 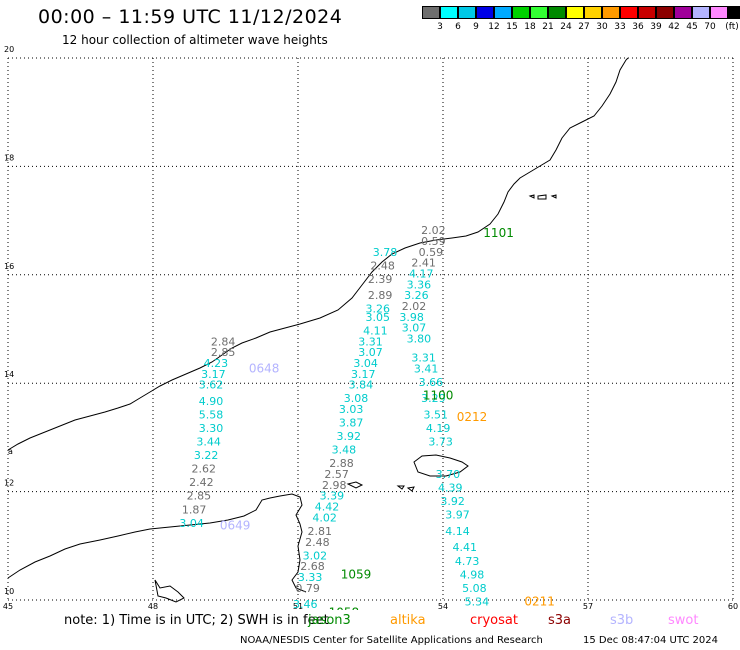 What do you see at coordinates (710, 27) in the screenshot?
I see `legend-label: 70` at bounding box center [710, 27].